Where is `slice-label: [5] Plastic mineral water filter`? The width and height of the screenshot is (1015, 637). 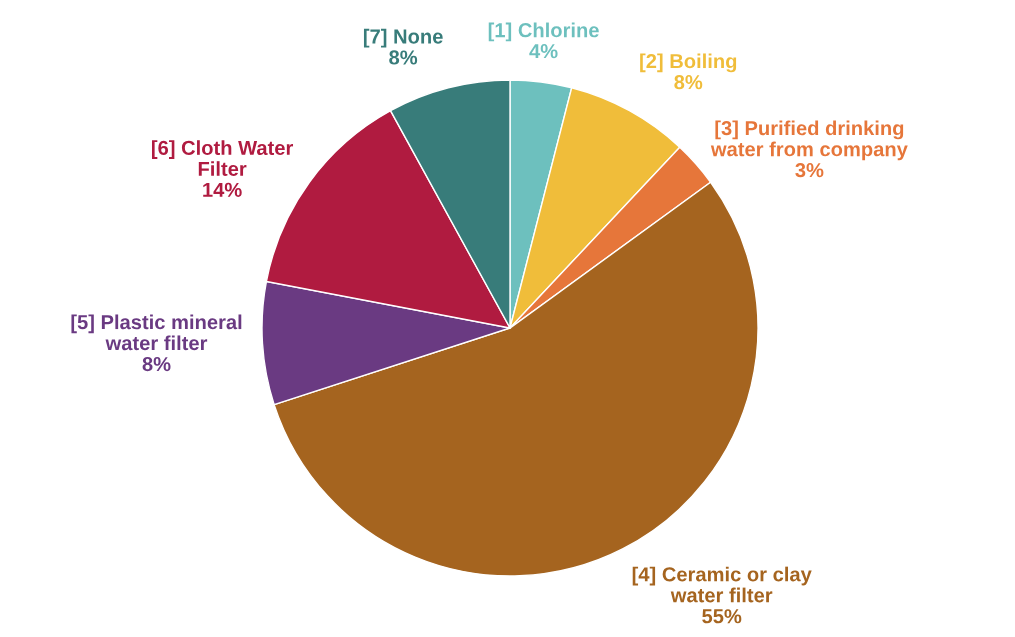
slice-label: [5] Plastic mineral water filter is located at coordinates (156, 332).